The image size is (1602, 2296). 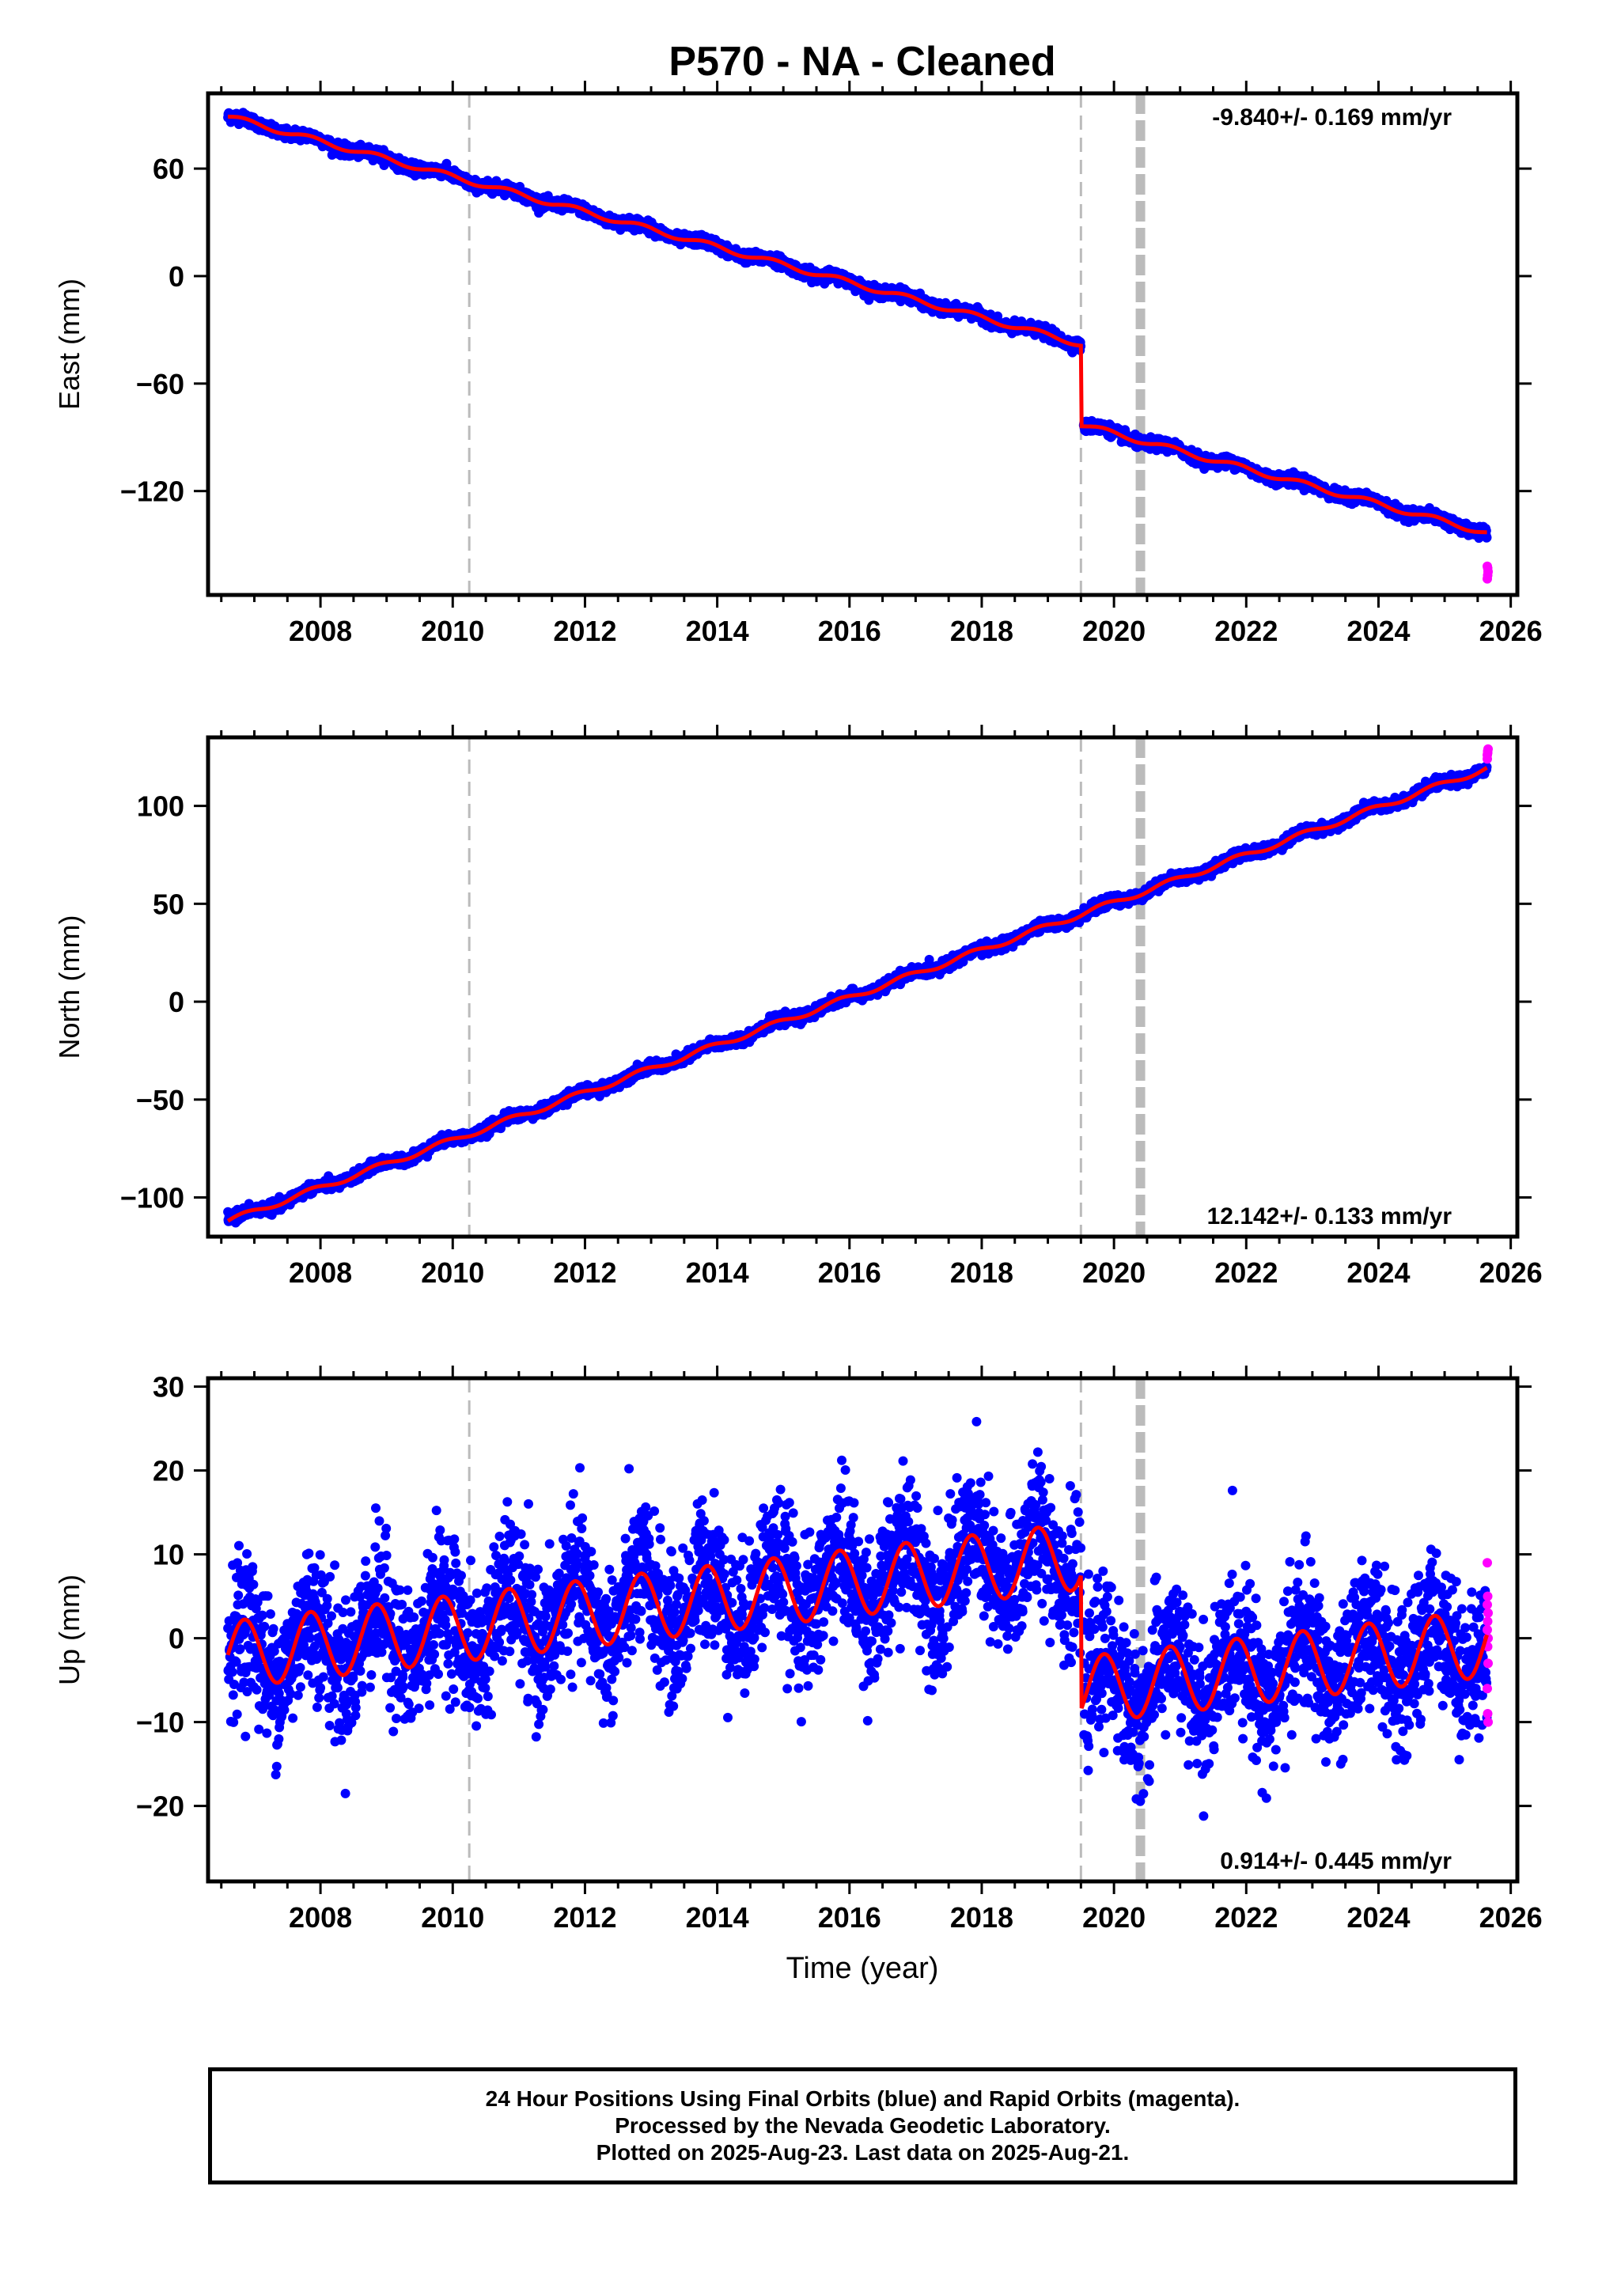 I want to click on y-axis-label: East (mm), so click(x=69, y=344).